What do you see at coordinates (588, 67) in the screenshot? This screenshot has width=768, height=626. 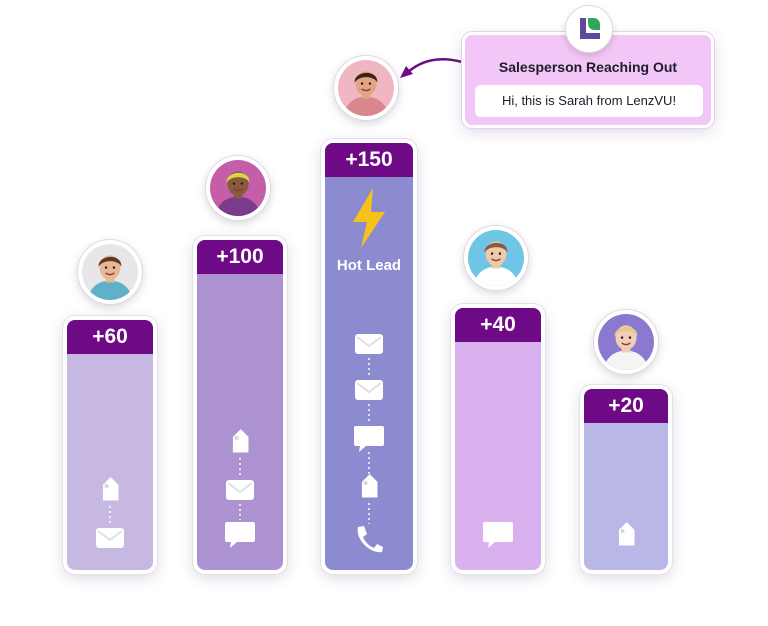 I see `callout-title: Salesperson Reaching Out` at bounding box center [588, 67].